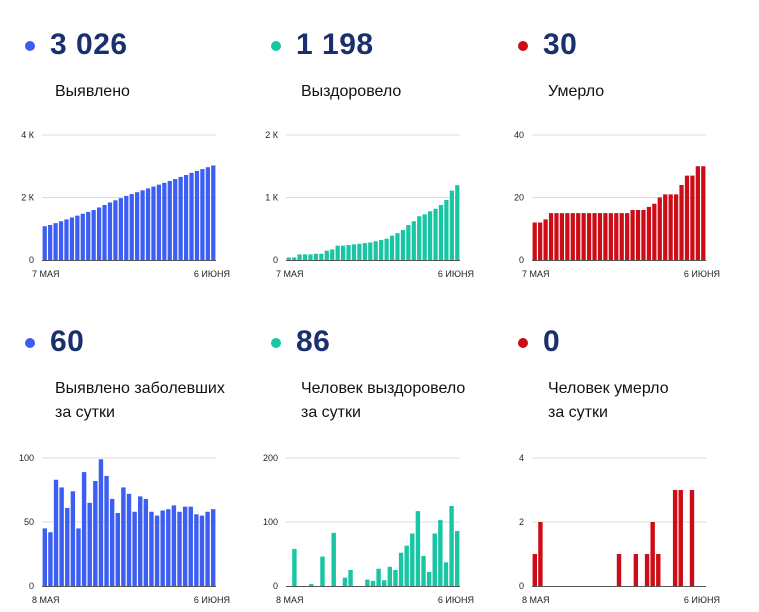  I want to click on stat-header: 0, so click(539, 342).